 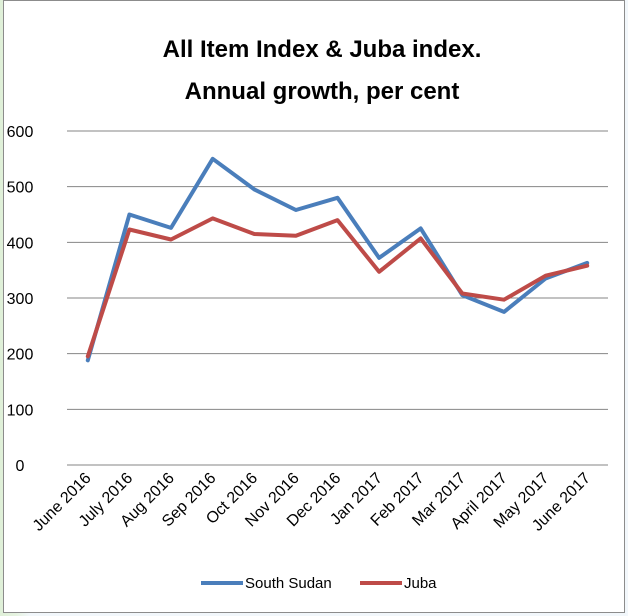 I want to click on y-tick-label: 200, so click(x=20, y=355).